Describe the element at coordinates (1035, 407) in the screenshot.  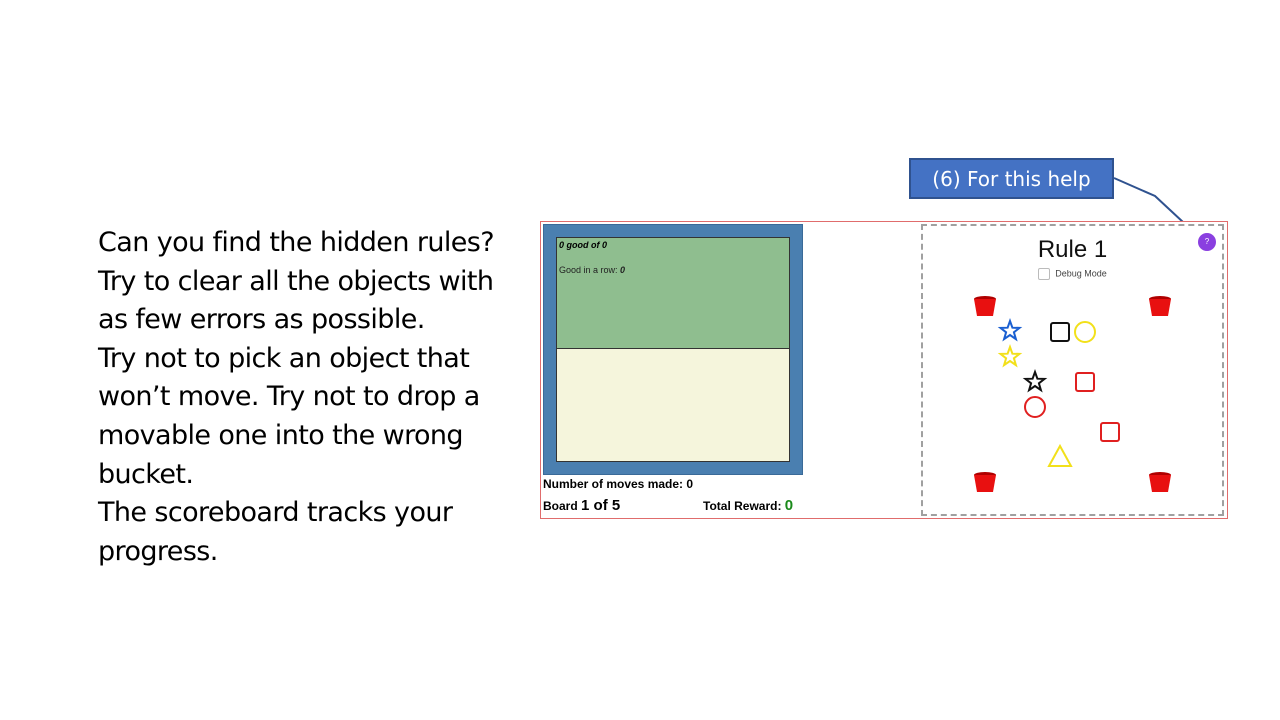
I see `red-circle-object` at that location.